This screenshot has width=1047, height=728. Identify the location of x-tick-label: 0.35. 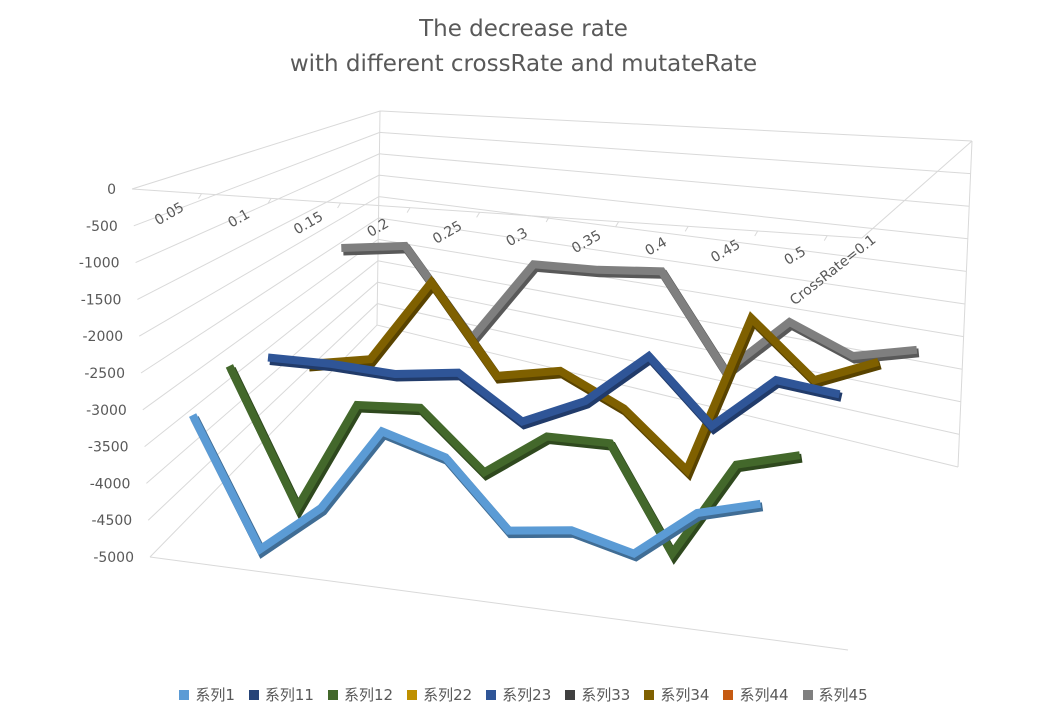
(586, 241).